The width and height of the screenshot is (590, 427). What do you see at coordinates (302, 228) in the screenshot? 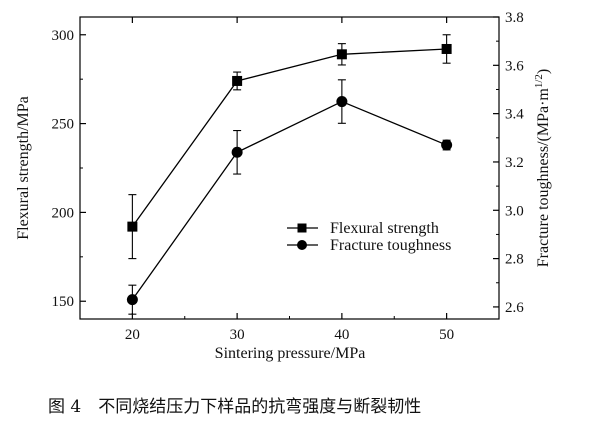
I see `legend-marker-flexural` at bounding box center [302, 228].